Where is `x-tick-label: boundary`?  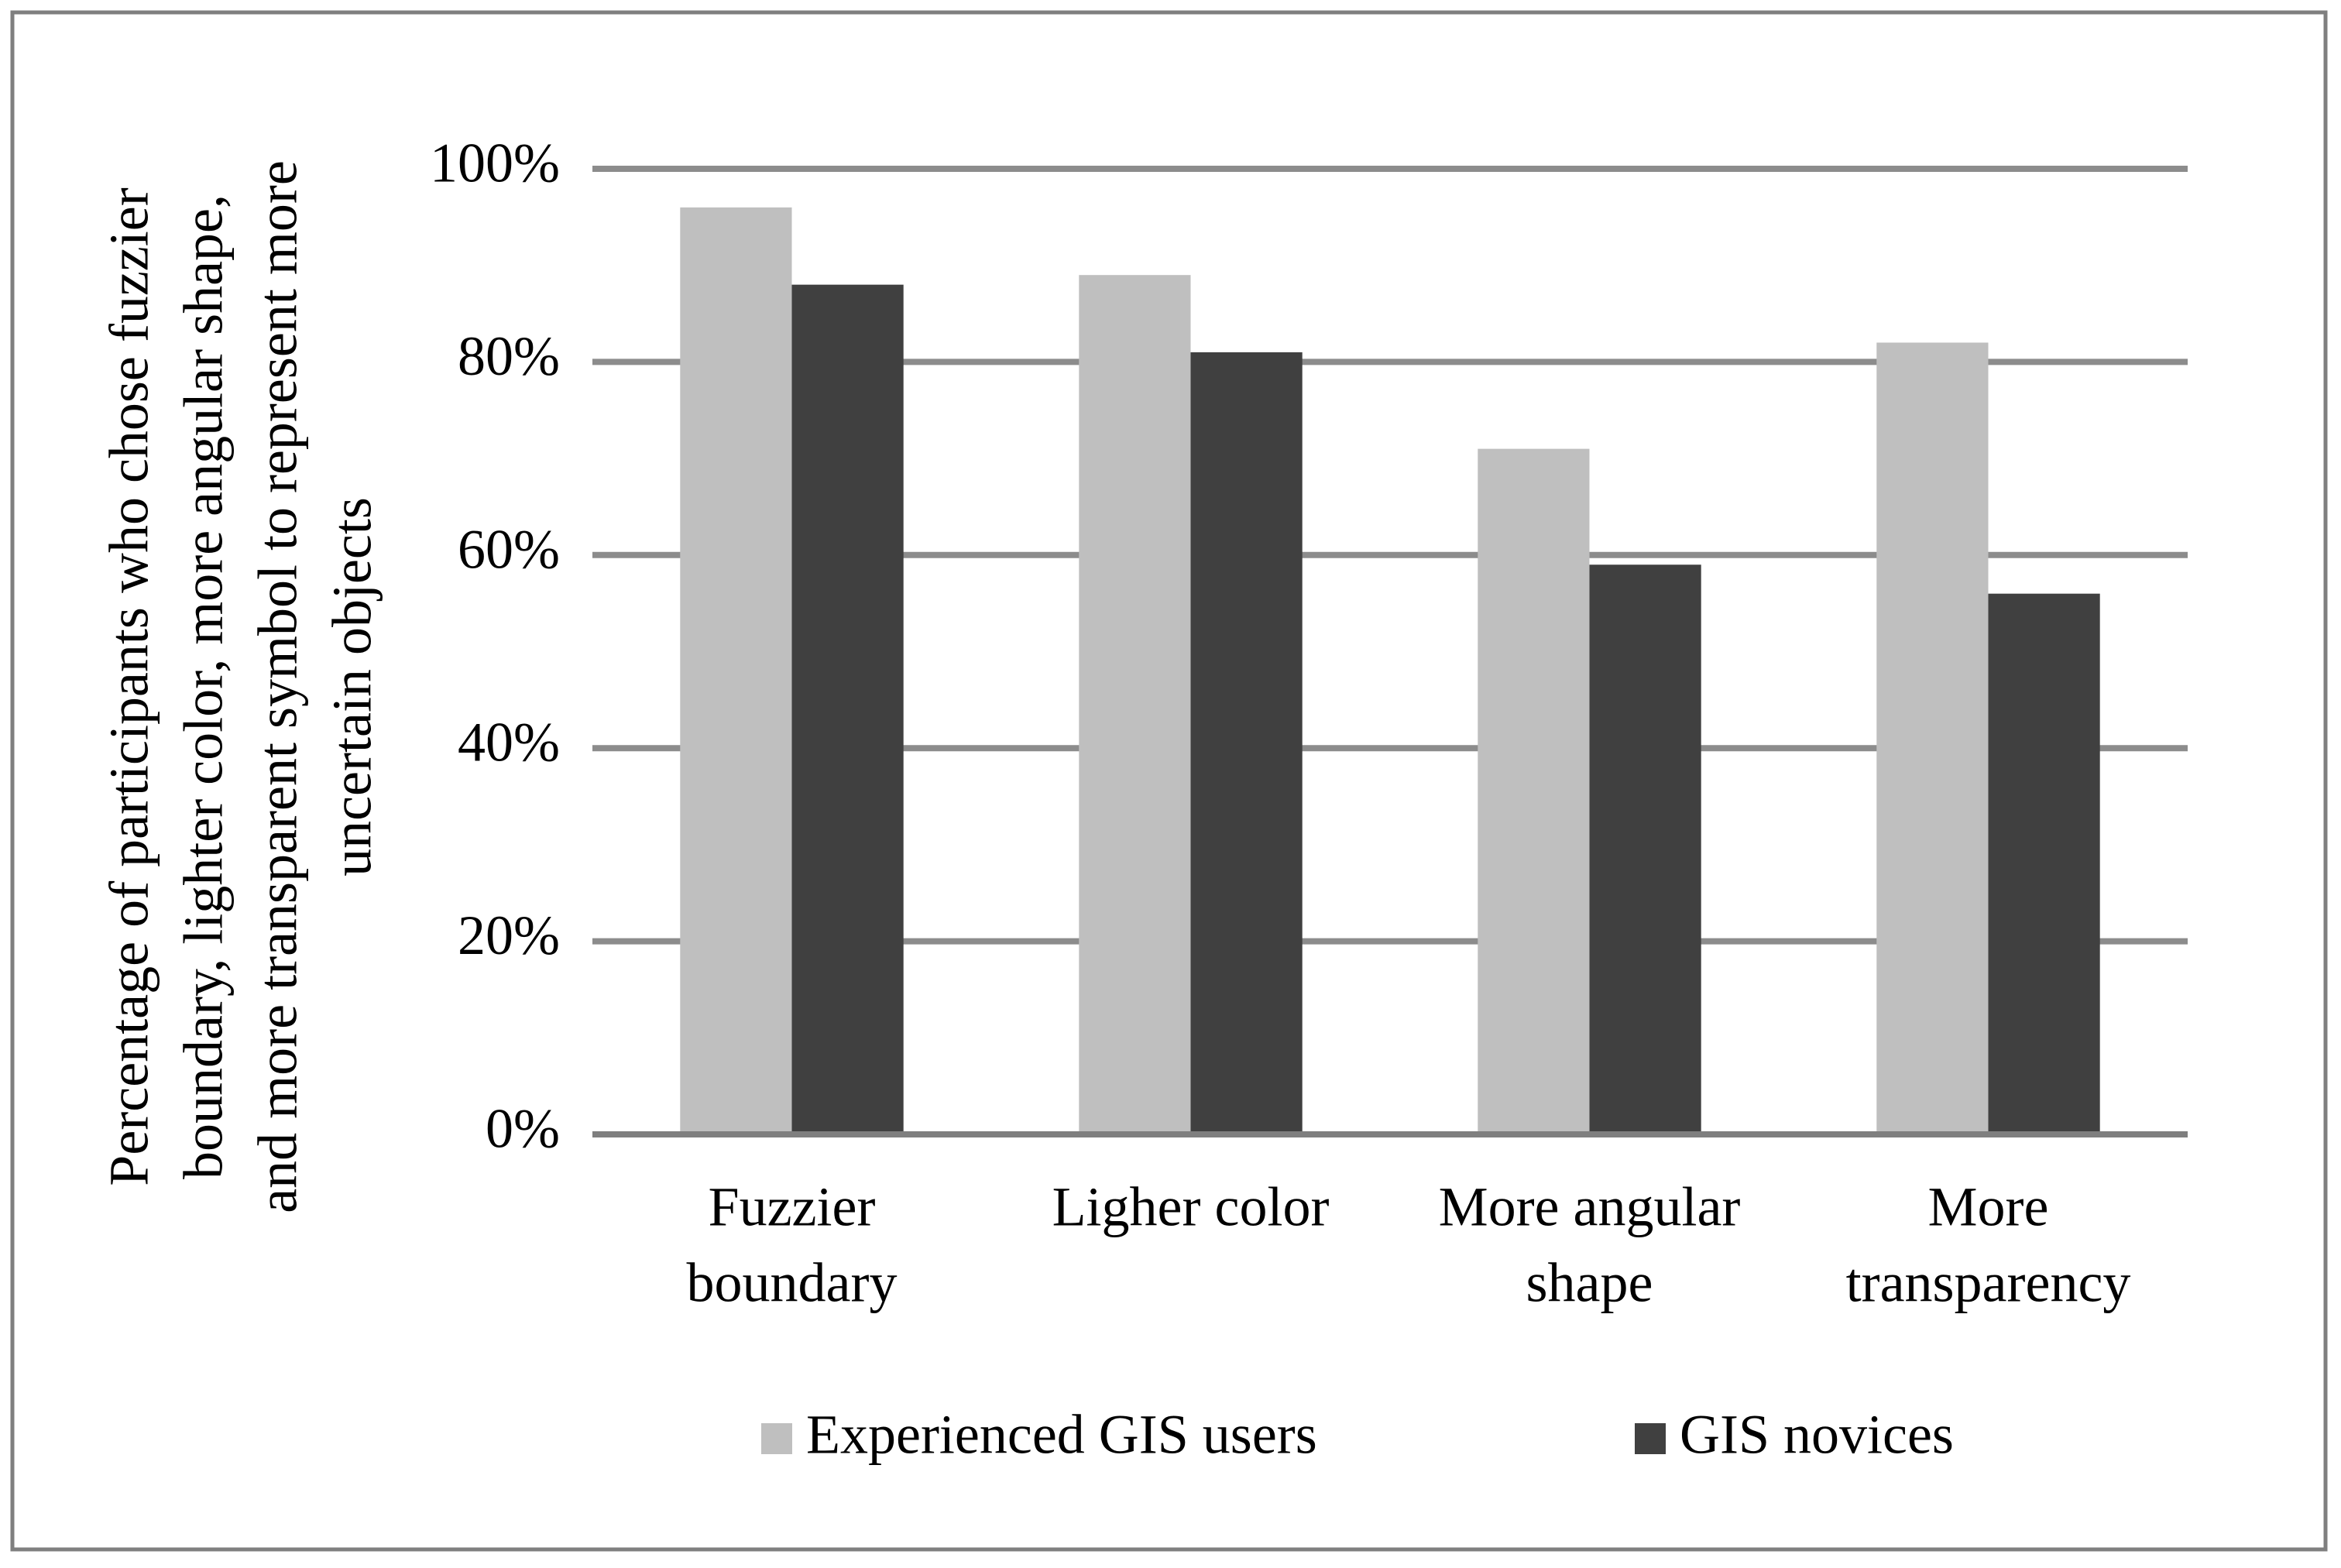
x-tick-label: boundary is located at coordinates (792, 1283).